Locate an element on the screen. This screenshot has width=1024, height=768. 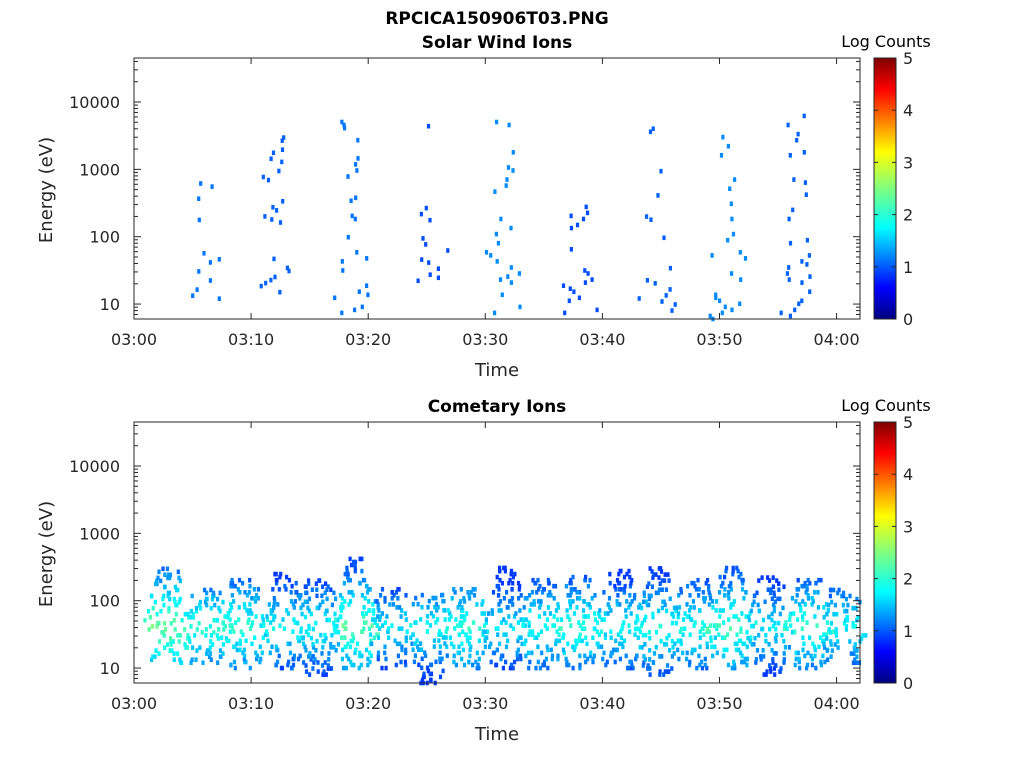
panel-title: Cometary Ions is located at coordinates (497, 407).